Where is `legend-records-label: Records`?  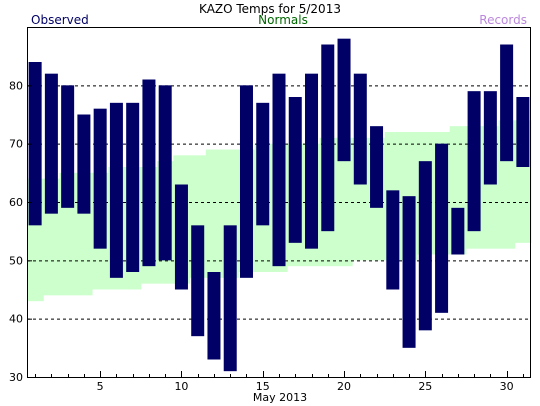
legend-records-label: Records is located at coordinates (503, 20).